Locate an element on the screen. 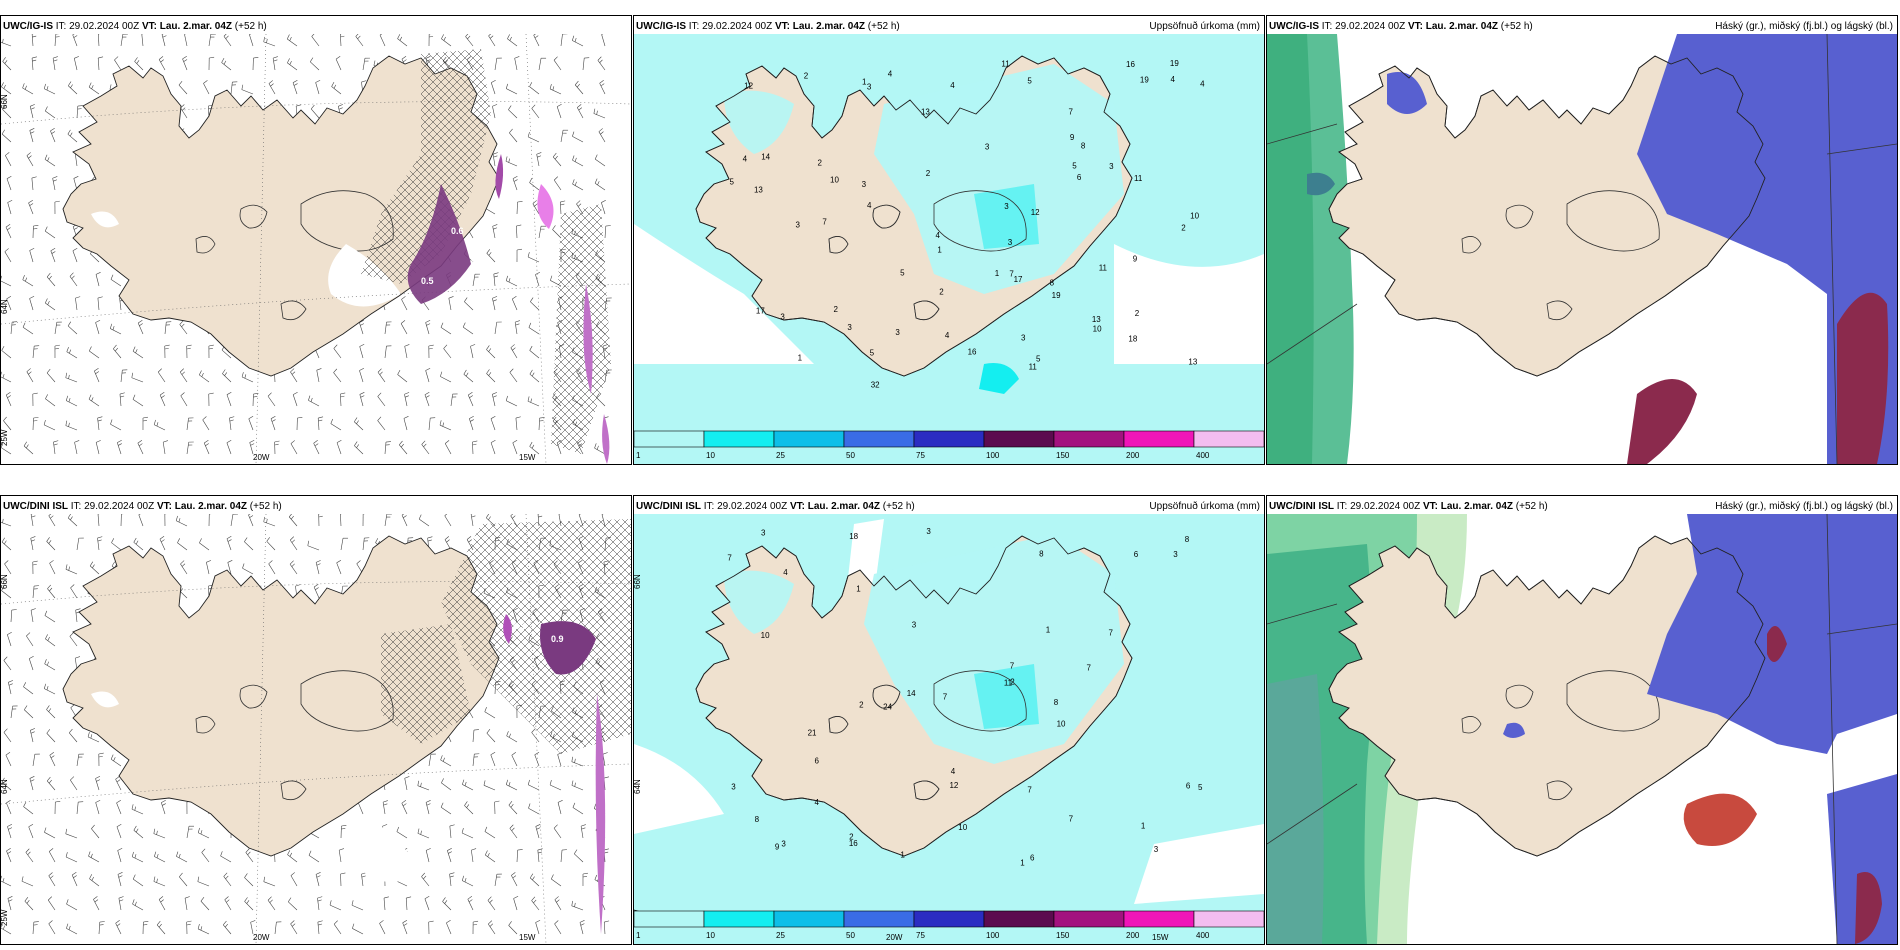 The height and width of the screenshot is (950, 1900). high-cloud-layer is located at coordinates (1310, 249).